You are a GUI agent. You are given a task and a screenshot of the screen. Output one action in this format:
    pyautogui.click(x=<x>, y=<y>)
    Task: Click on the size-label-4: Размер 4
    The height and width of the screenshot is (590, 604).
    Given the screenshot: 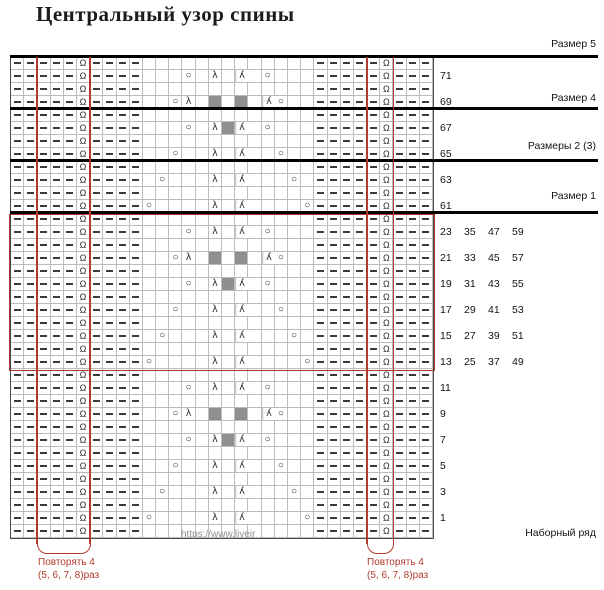 What is the action you would take?
    pyautogui.click(x=573, y=98)
    